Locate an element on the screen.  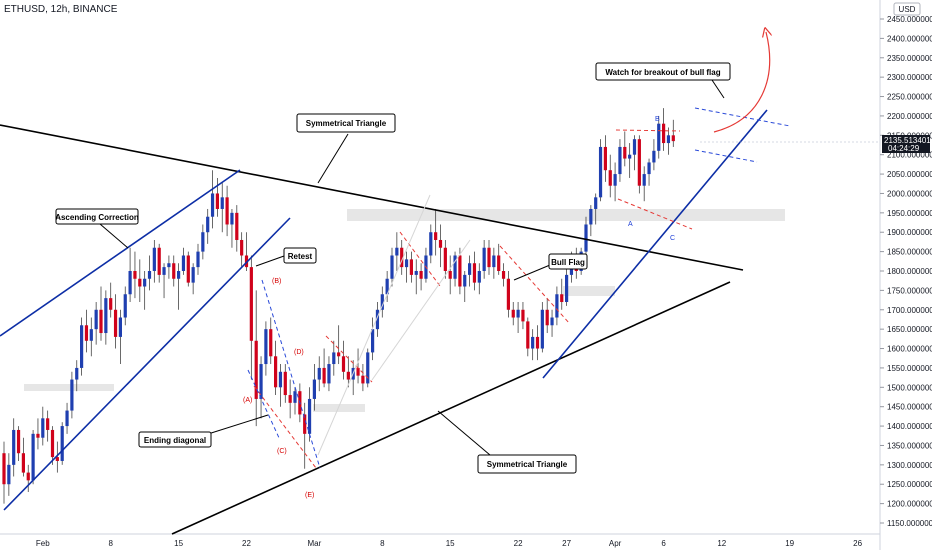
currency-button is located at coordinates (907, 9).